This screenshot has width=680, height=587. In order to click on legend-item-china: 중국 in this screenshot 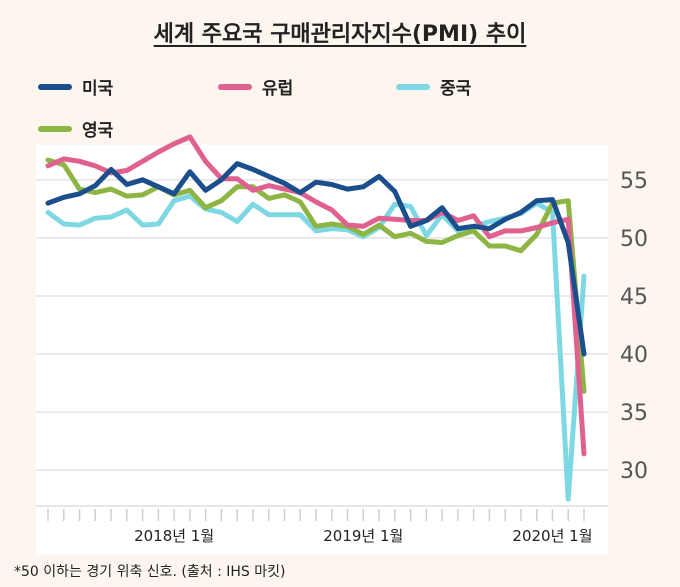, I will do `click(433, 86)`.